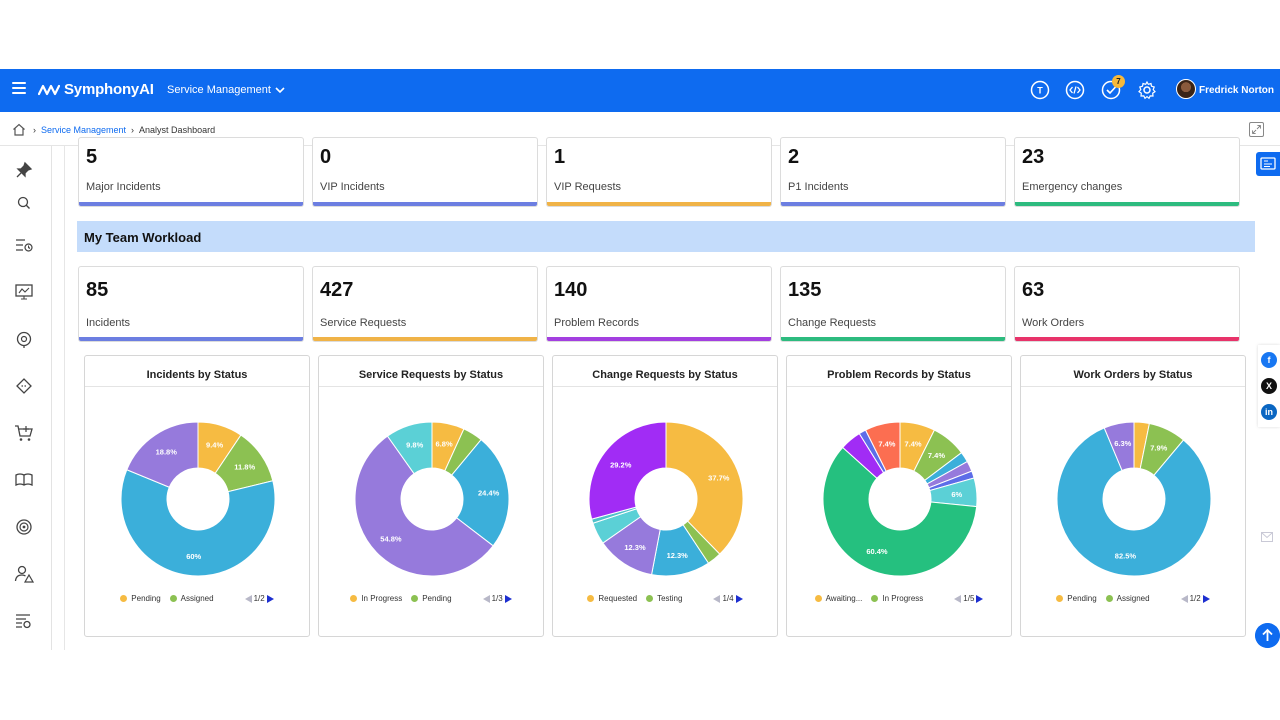  Describe the element at coordinates (969, 598) in the screenshot. I see `legend-pager: 1/5` at that location.